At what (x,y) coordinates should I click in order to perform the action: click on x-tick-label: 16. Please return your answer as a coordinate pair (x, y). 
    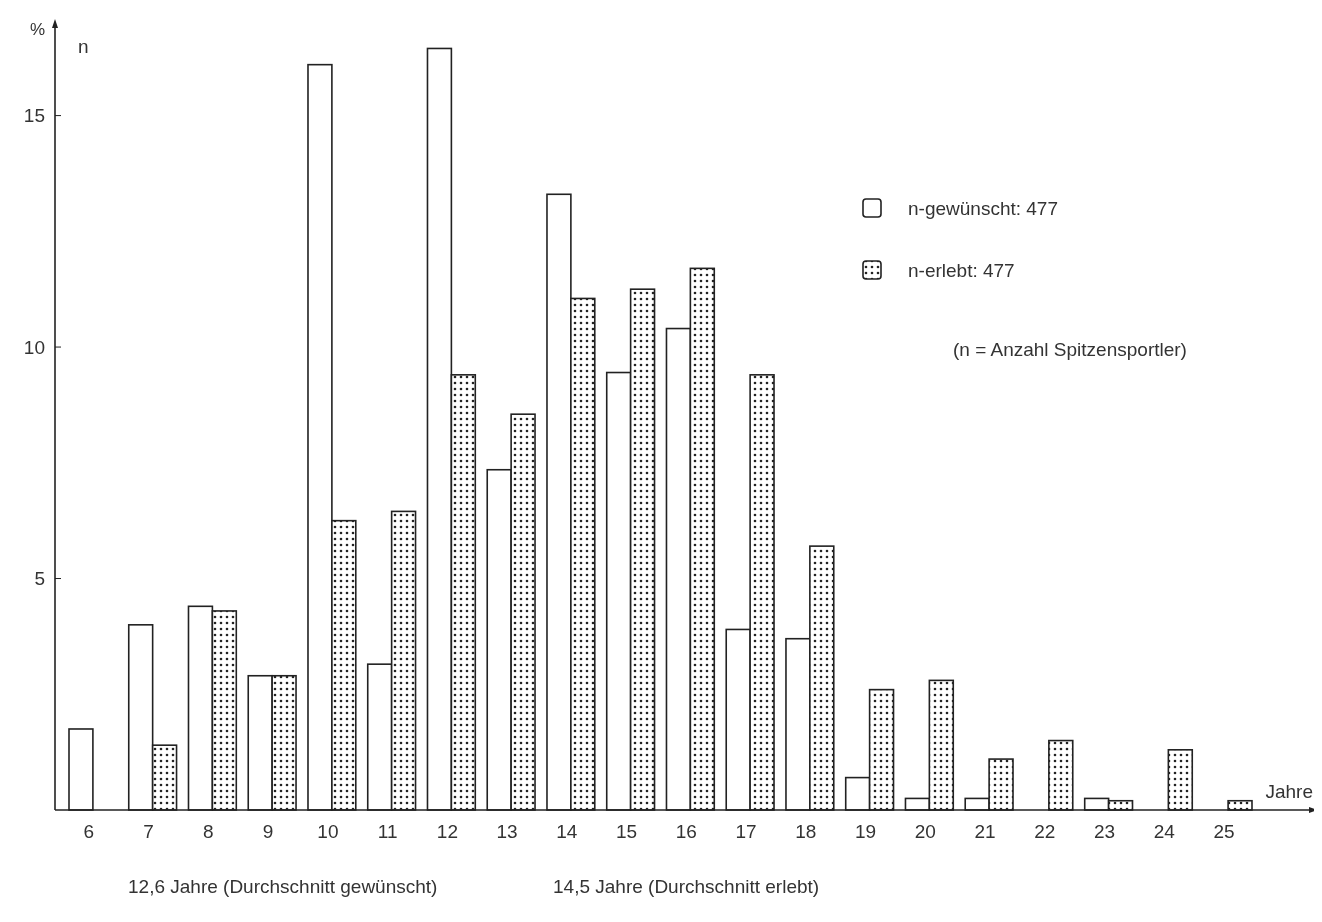
    Looking at the image, I should click on (686, 831).